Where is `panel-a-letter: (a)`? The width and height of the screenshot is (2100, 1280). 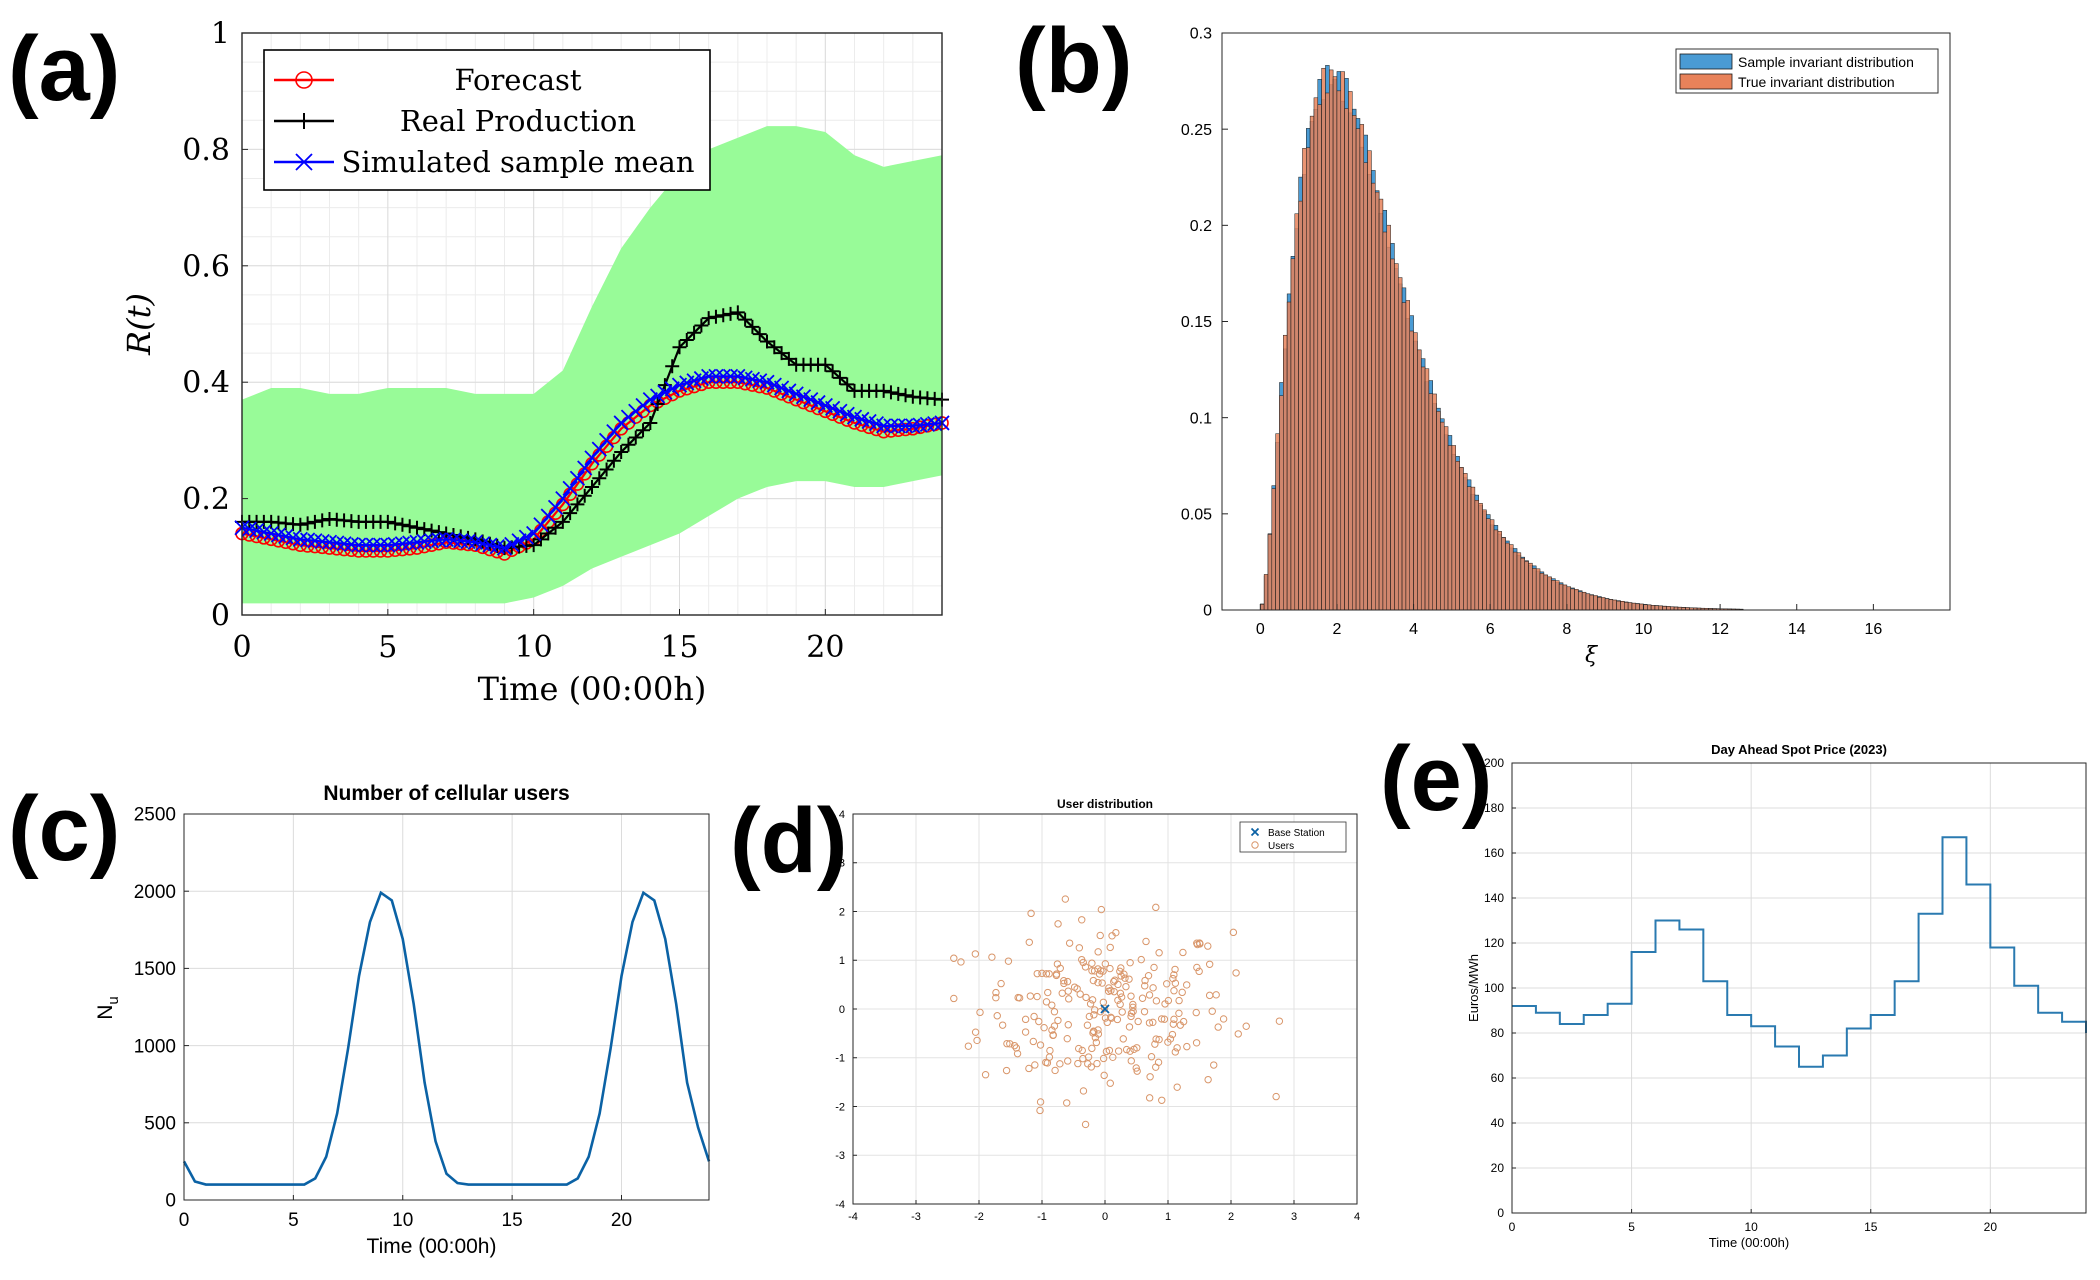 panel-a-letter: (a) is located at coordinates (64, 69).